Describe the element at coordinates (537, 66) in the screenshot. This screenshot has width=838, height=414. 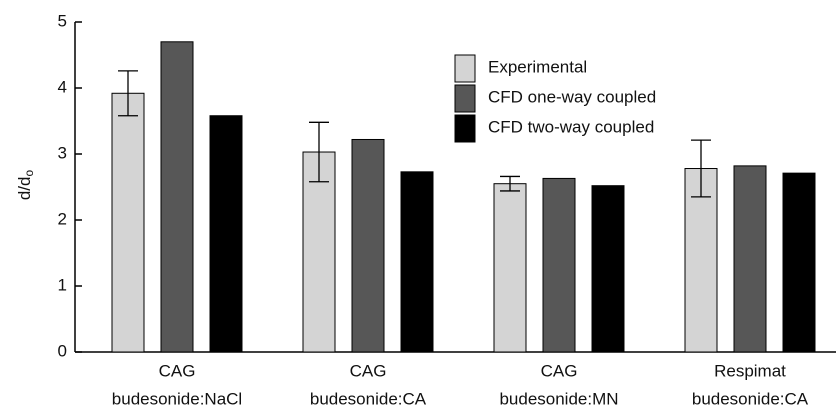
I see `legend-label: Experimental` at that location.